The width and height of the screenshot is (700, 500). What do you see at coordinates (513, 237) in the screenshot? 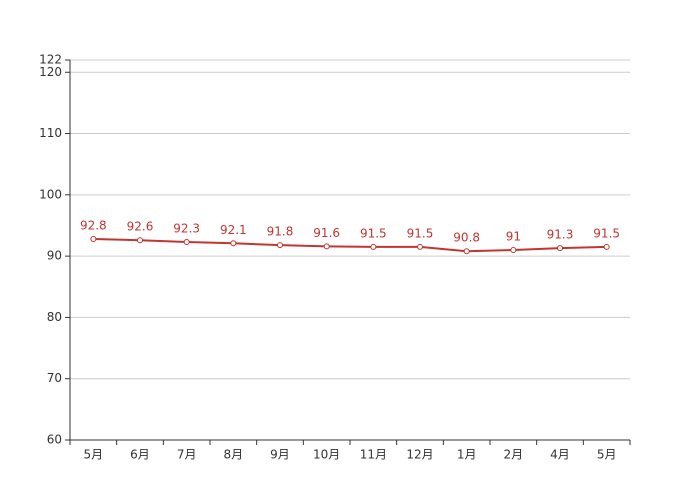
I see `value-label: 91` at bounding box center [513, 237].